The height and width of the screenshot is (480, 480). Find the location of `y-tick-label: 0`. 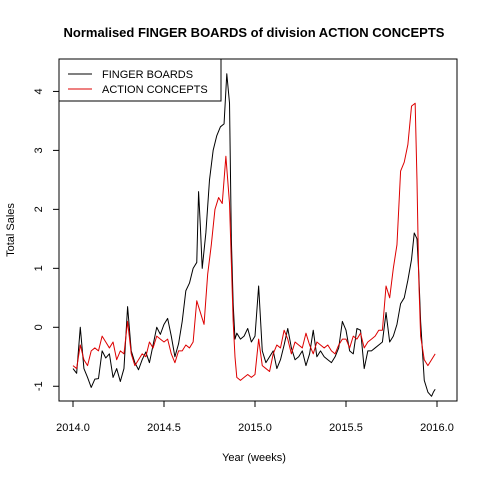

y-tick-label: 0 is located at coordinates (39, 327).